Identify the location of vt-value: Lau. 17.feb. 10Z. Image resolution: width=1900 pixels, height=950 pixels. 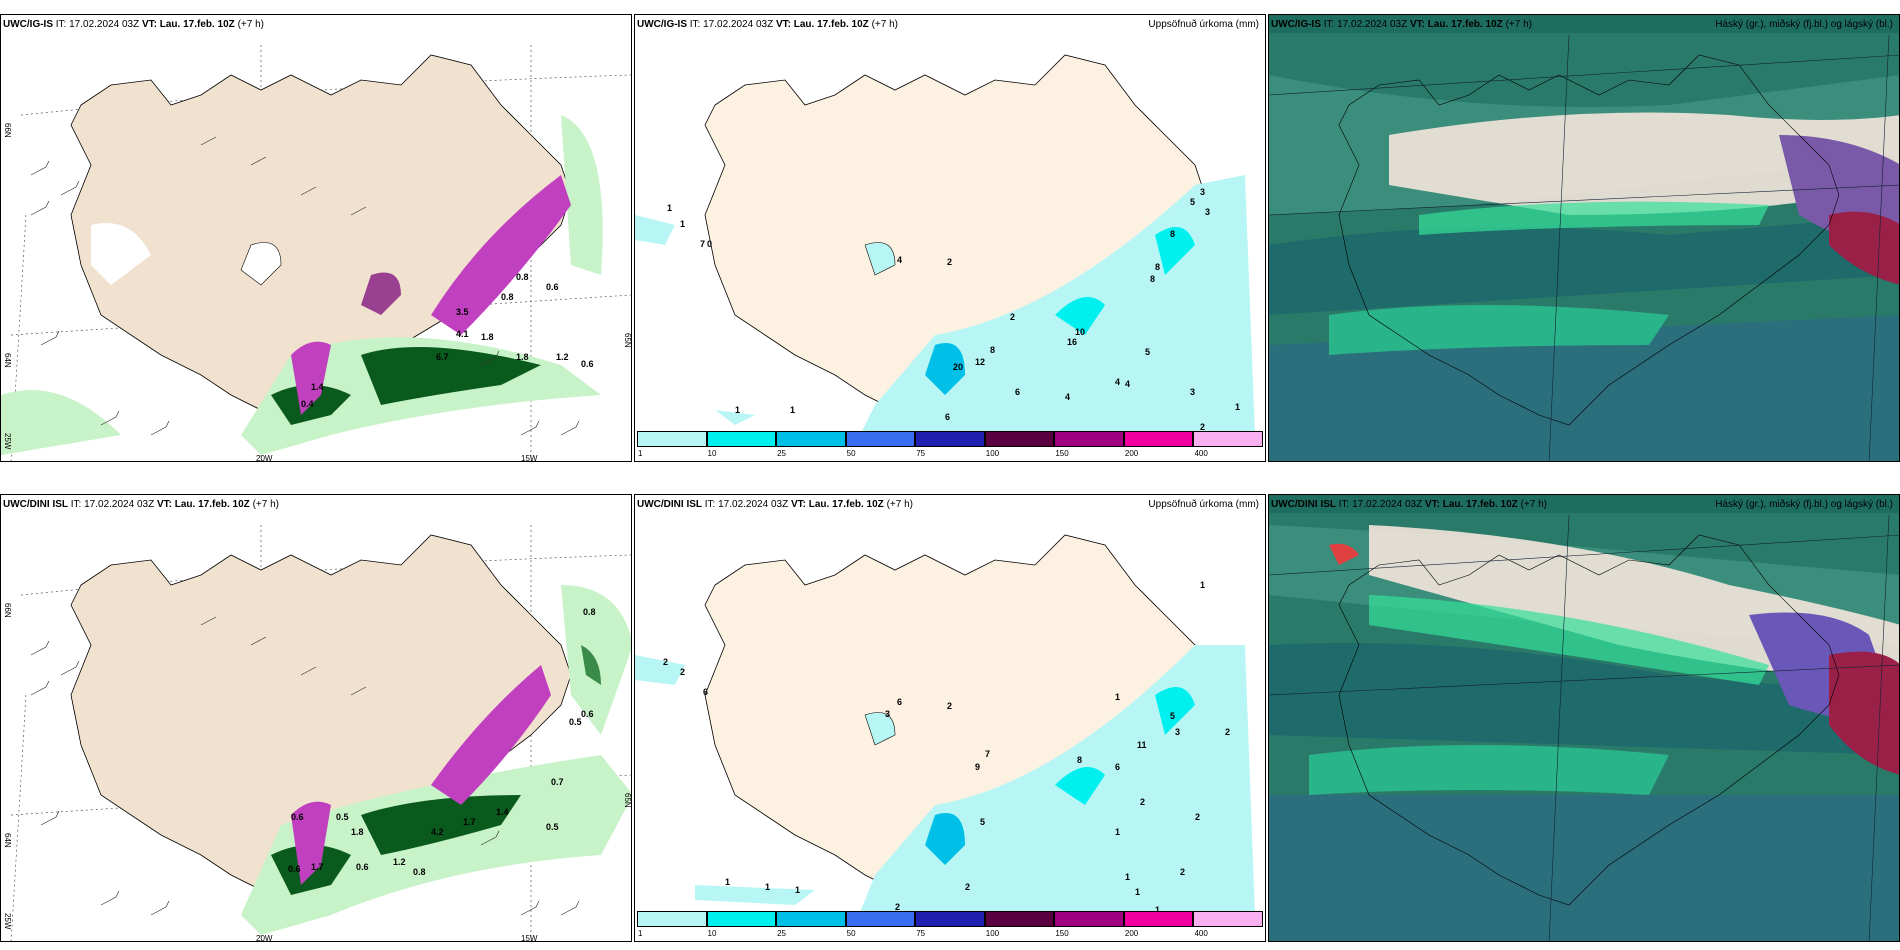
(212, 504).